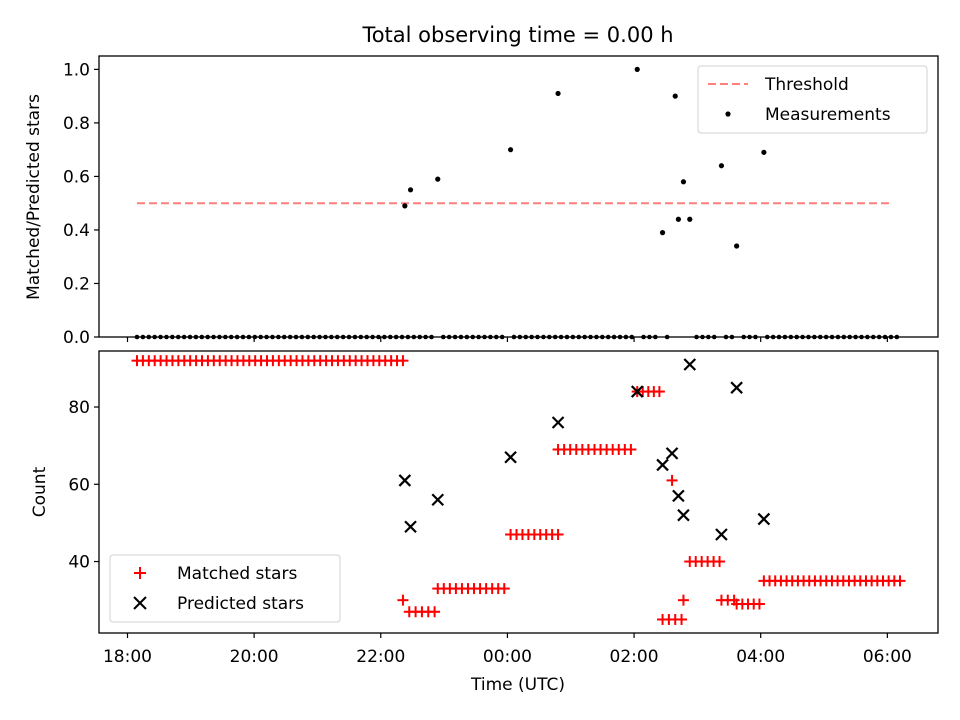 Image resolution: width=960 pixels, height=720 pixels. What do you see at coordinates (79, 563) in the screenshot?
I see `bottom-y-tick-label: 40` at bounding box center [79, 563].